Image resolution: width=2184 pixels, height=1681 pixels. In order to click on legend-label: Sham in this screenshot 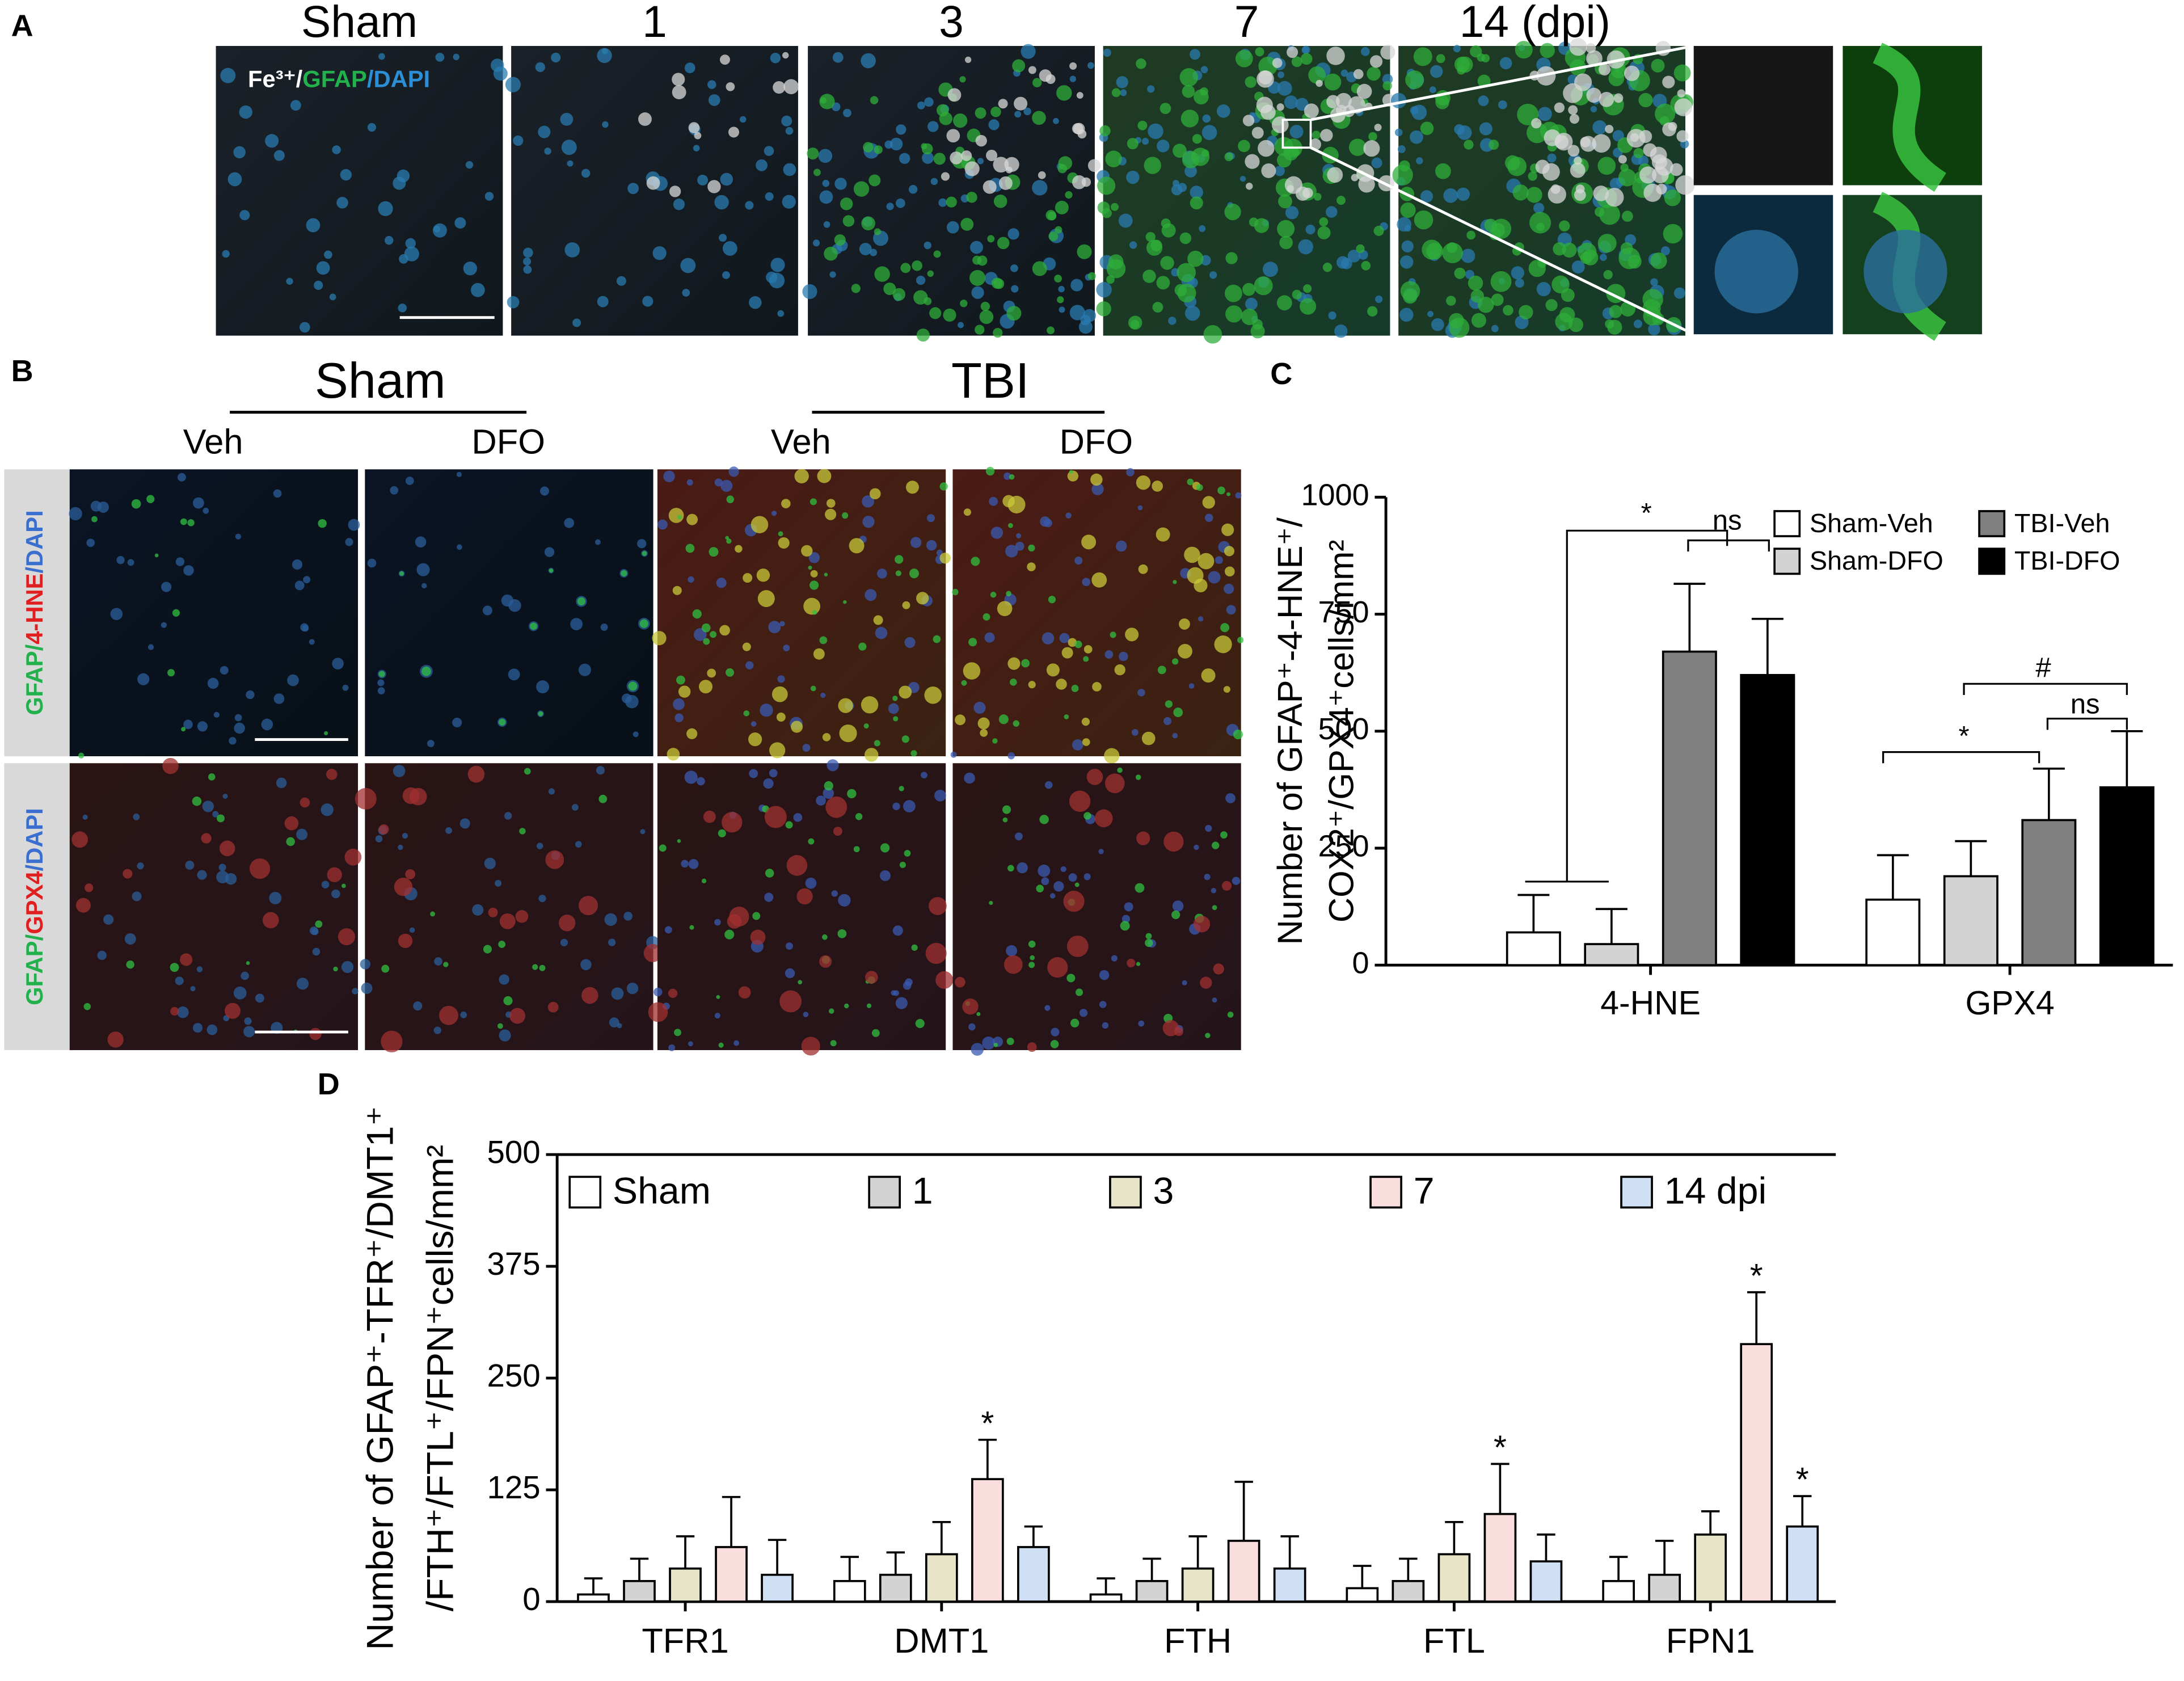, I will do `click(662, 1191)`.